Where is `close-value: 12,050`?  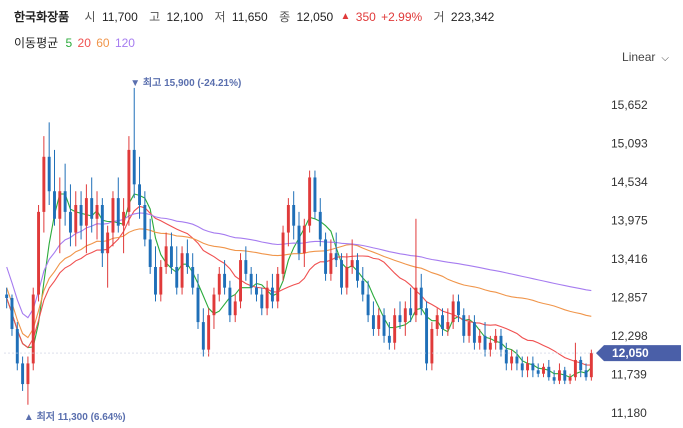 close-value: 12,050 is located at coordinates (315, 16).